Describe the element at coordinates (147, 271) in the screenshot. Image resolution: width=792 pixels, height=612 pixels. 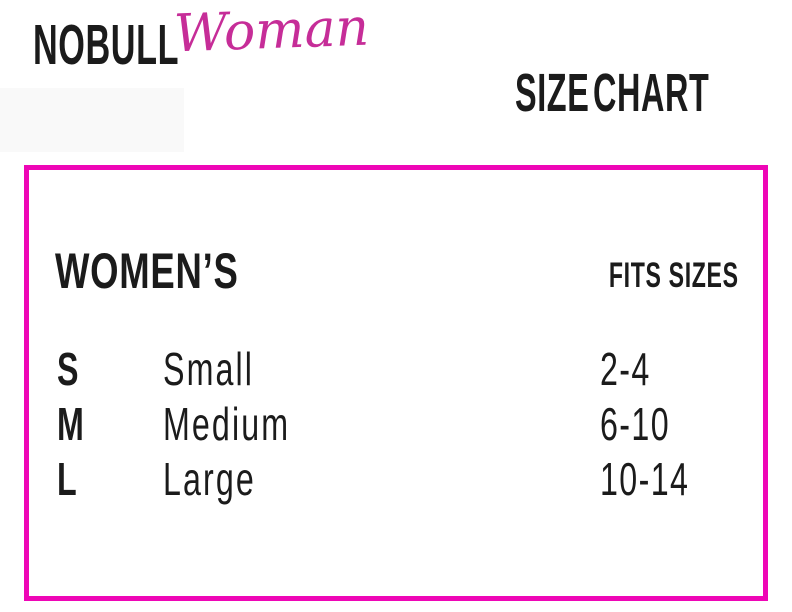
I see `womens-section-title: WOMEN’S` at that location.